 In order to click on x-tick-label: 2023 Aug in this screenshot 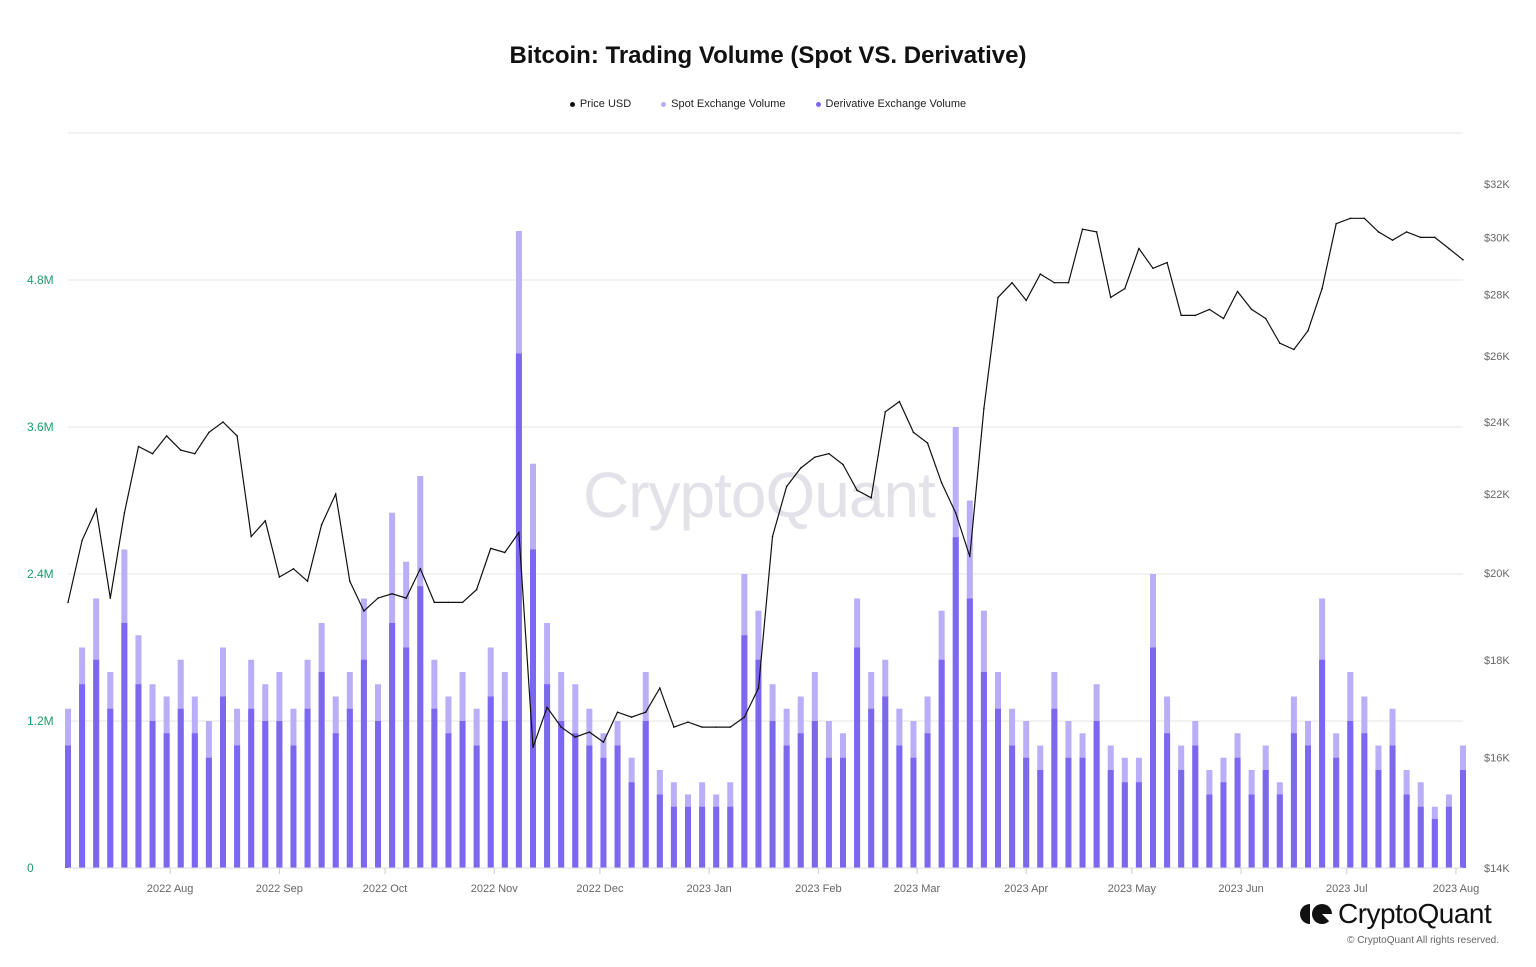, I will do `click(1456, 889)`.